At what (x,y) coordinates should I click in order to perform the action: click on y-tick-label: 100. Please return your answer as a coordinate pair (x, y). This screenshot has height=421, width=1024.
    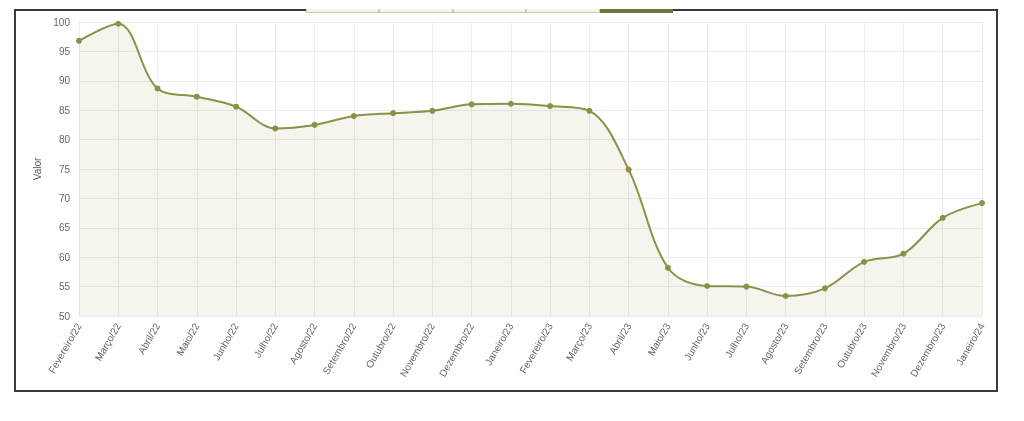
    Looking at the image, I should click on (62, 22).